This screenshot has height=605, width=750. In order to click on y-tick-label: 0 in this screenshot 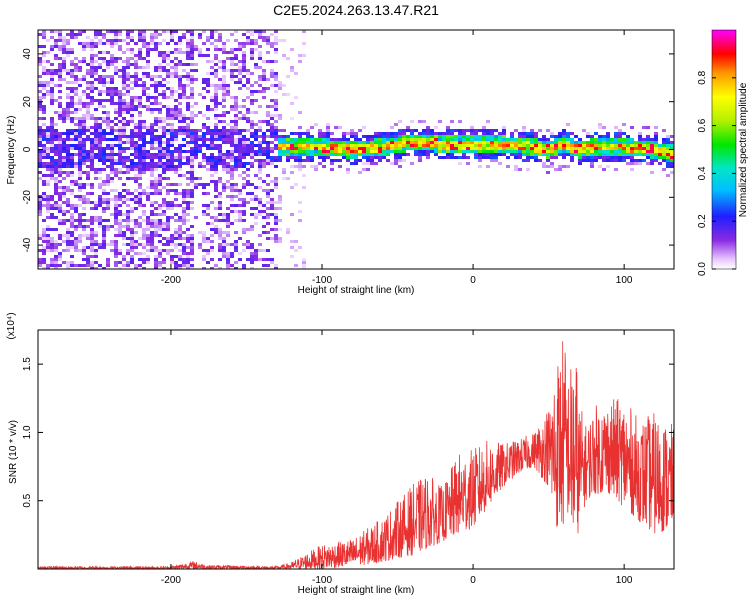, I will do `click(27, 149)`.